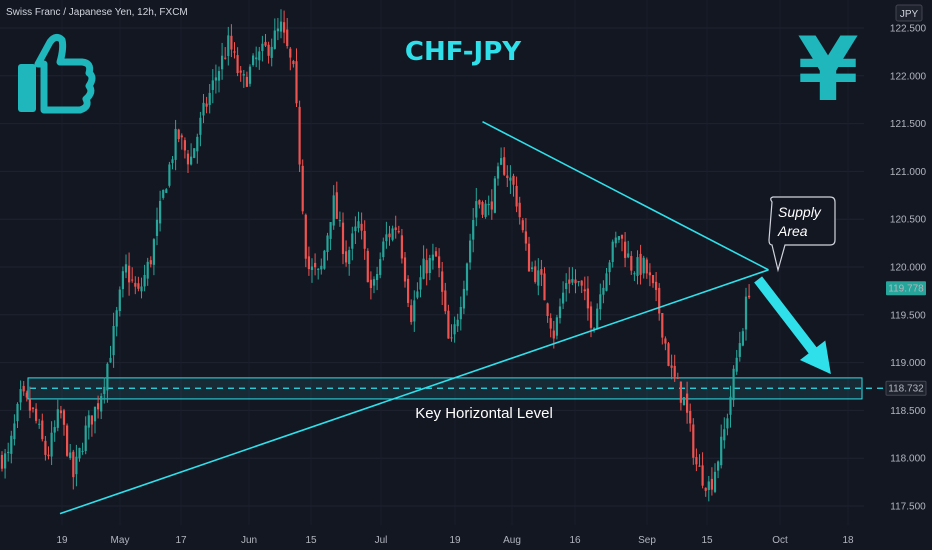 The width and height of the screenshot is (932, 550). Describe the element at coordinates (802, 234) in the screenshot. I see `supply-area-callout: Supply Area` at that location.